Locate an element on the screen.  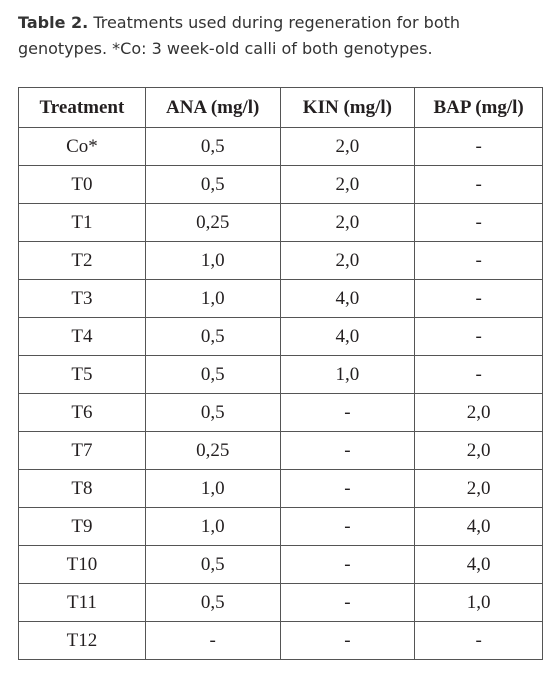
table-cell: T6 is located at coordinates (82, 412).